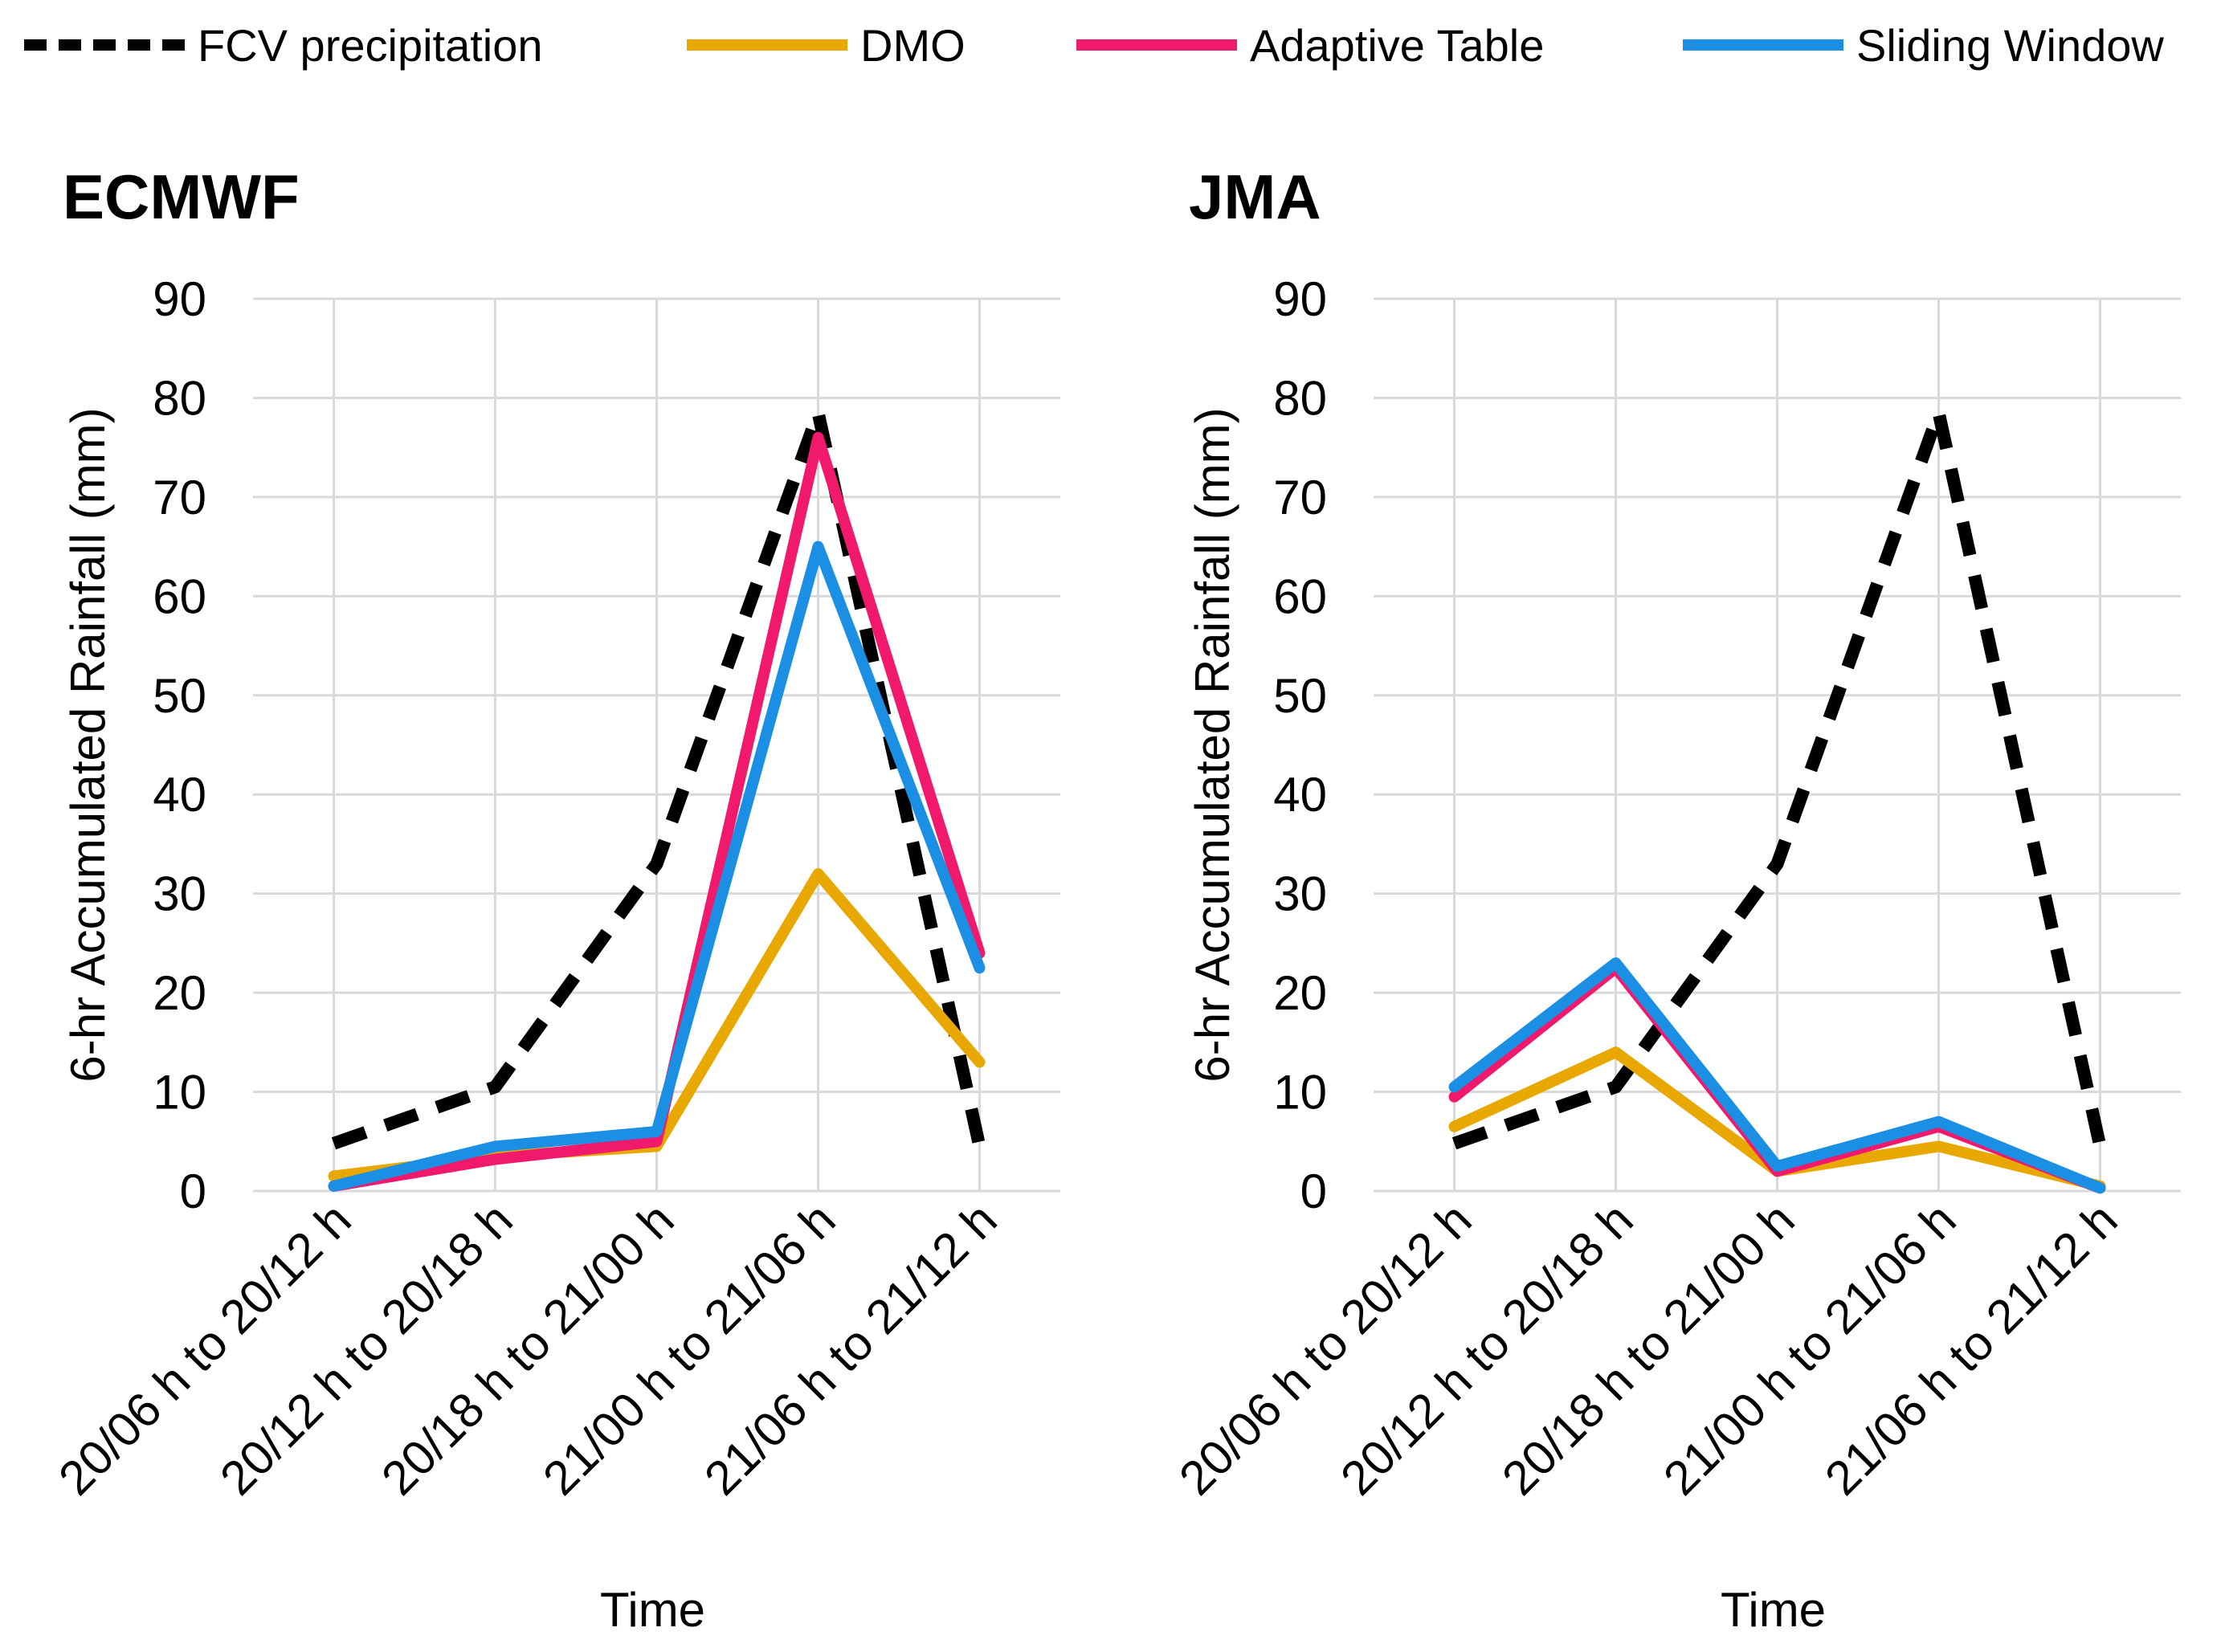  I want to click on legend-item-fcv-precipitation: FCV precipitation, so click(283, 45).